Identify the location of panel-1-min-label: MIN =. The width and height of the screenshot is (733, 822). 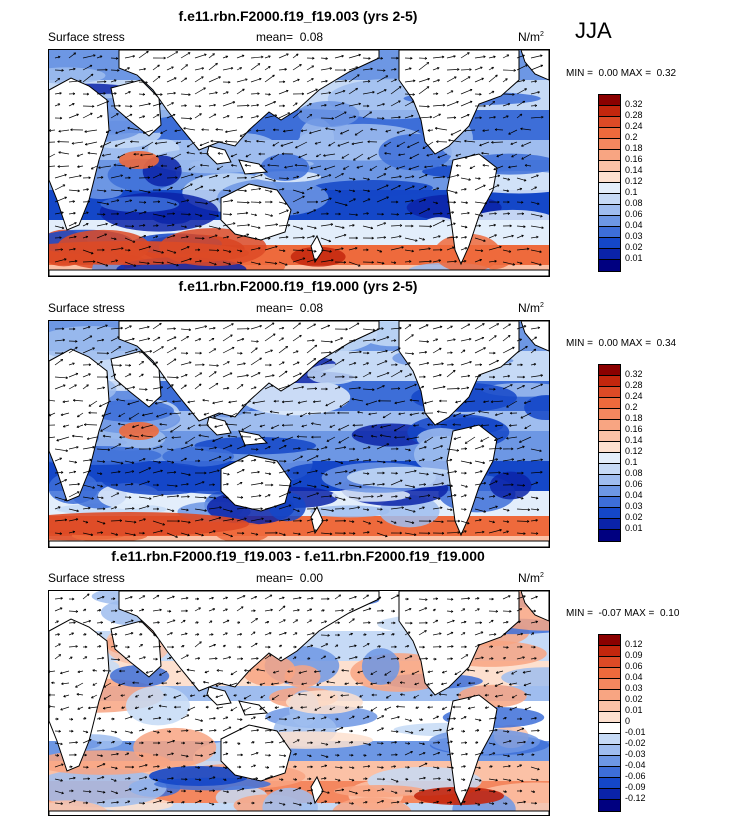
(579, 73).